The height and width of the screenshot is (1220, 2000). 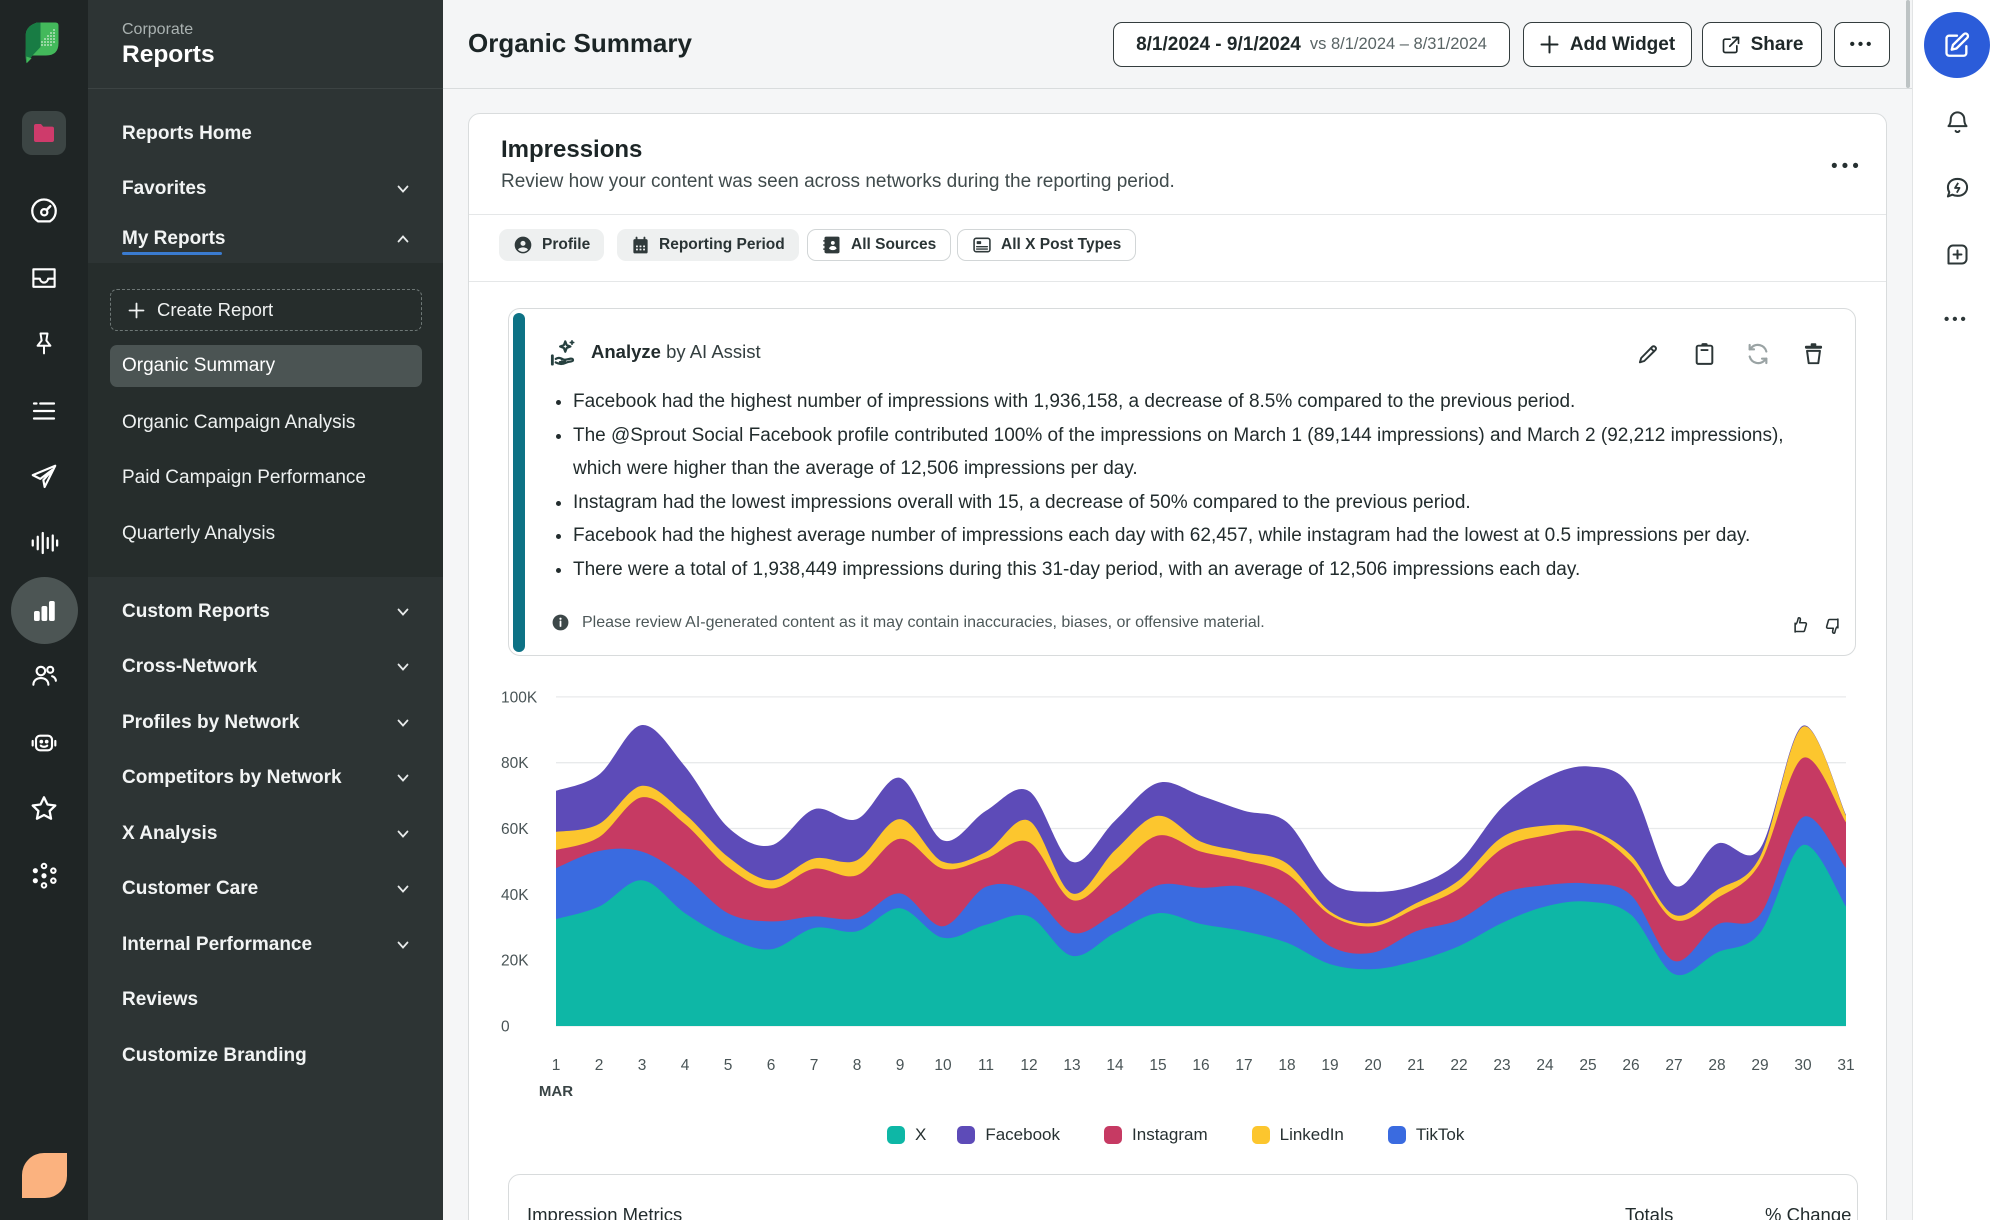 I want to click on svg-text: 29, so click(x=1759, y=1065).